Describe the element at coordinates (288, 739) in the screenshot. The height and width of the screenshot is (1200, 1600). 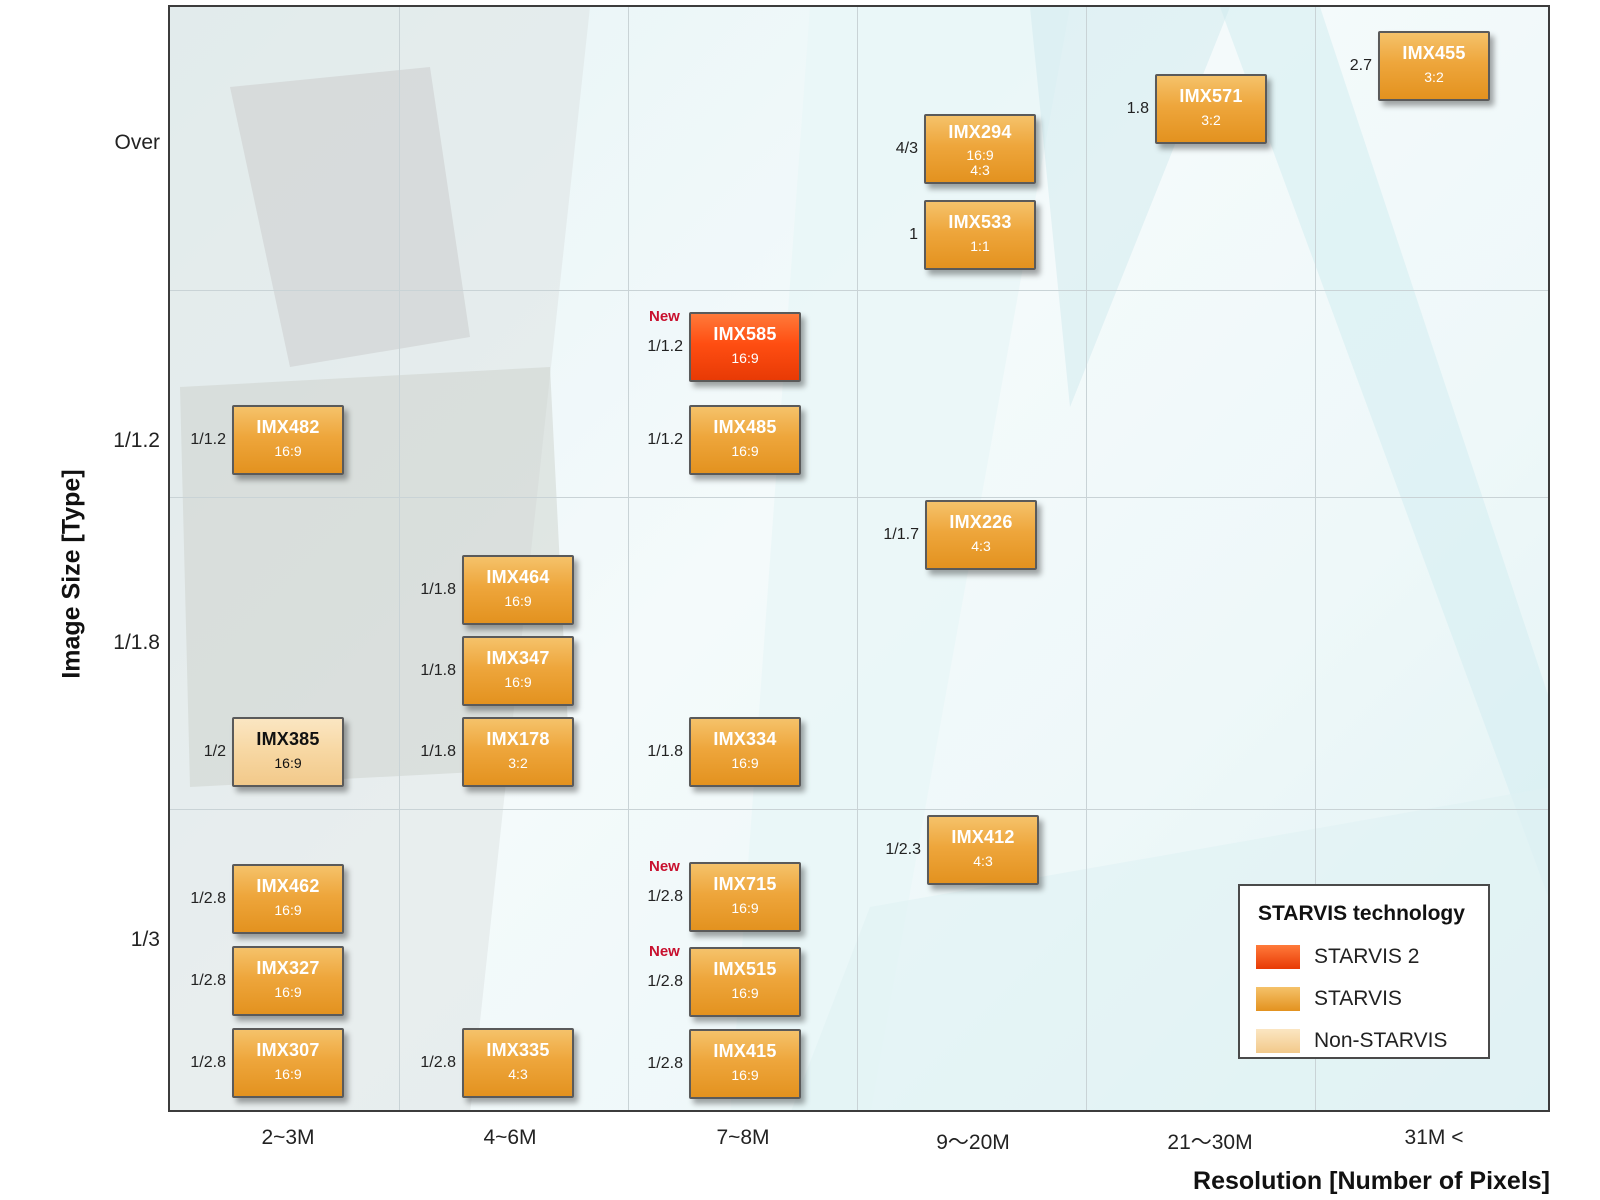
I see `sensor-name: IMX385` at that location.